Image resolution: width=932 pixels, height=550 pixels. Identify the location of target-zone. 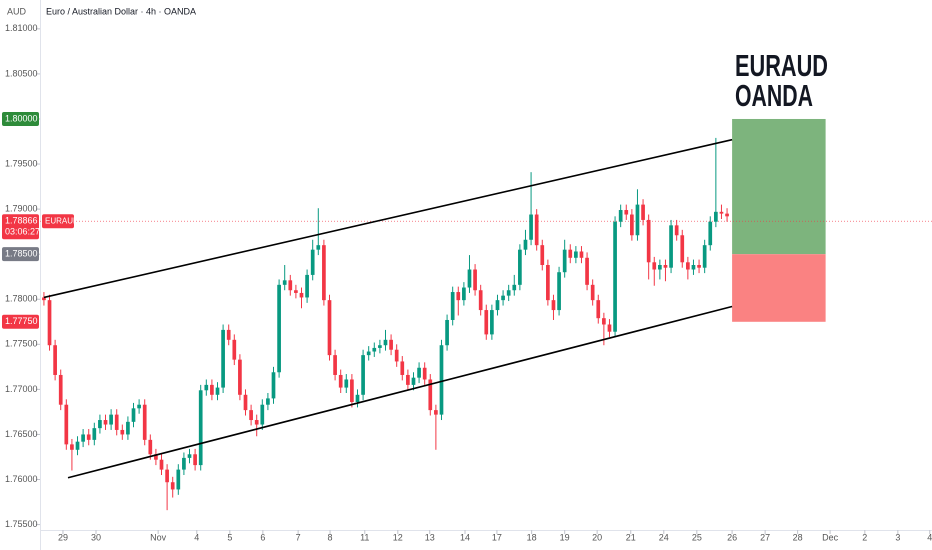
(779, 186).